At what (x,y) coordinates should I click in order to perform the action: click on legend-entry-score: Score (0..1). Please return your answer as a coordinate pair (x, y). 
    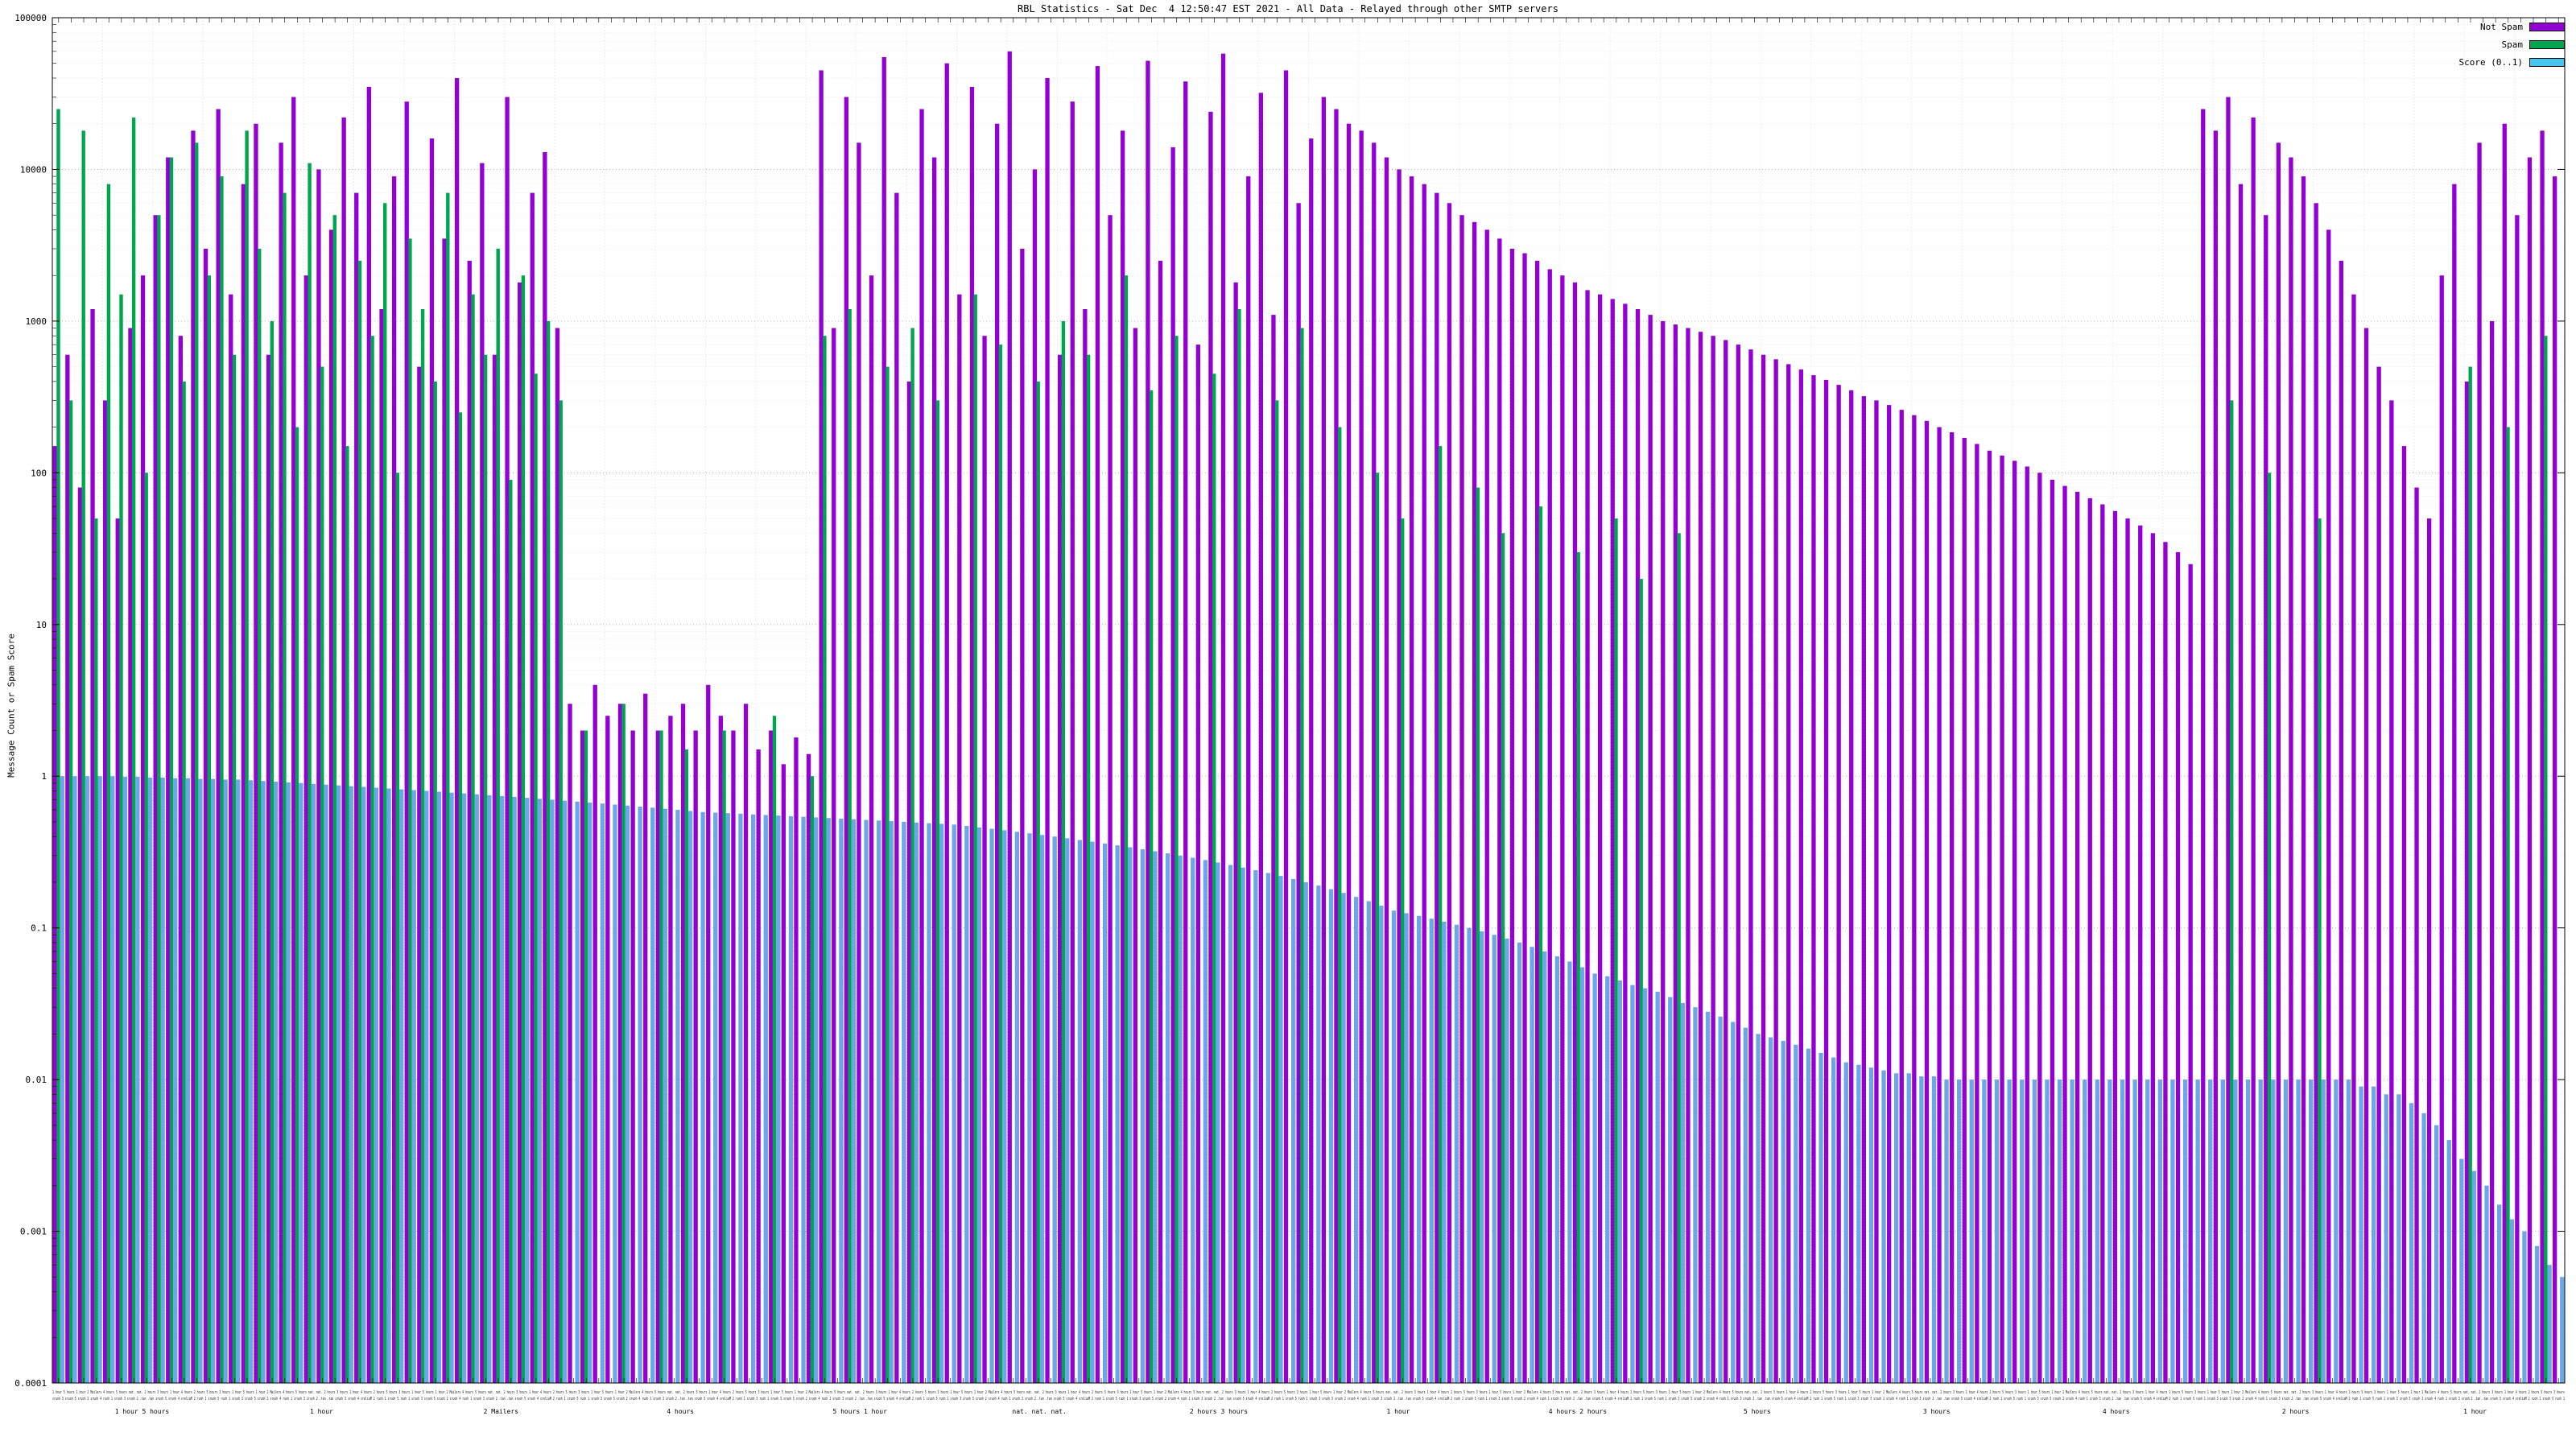
    Looking at the image, I should click on (2512, 62).